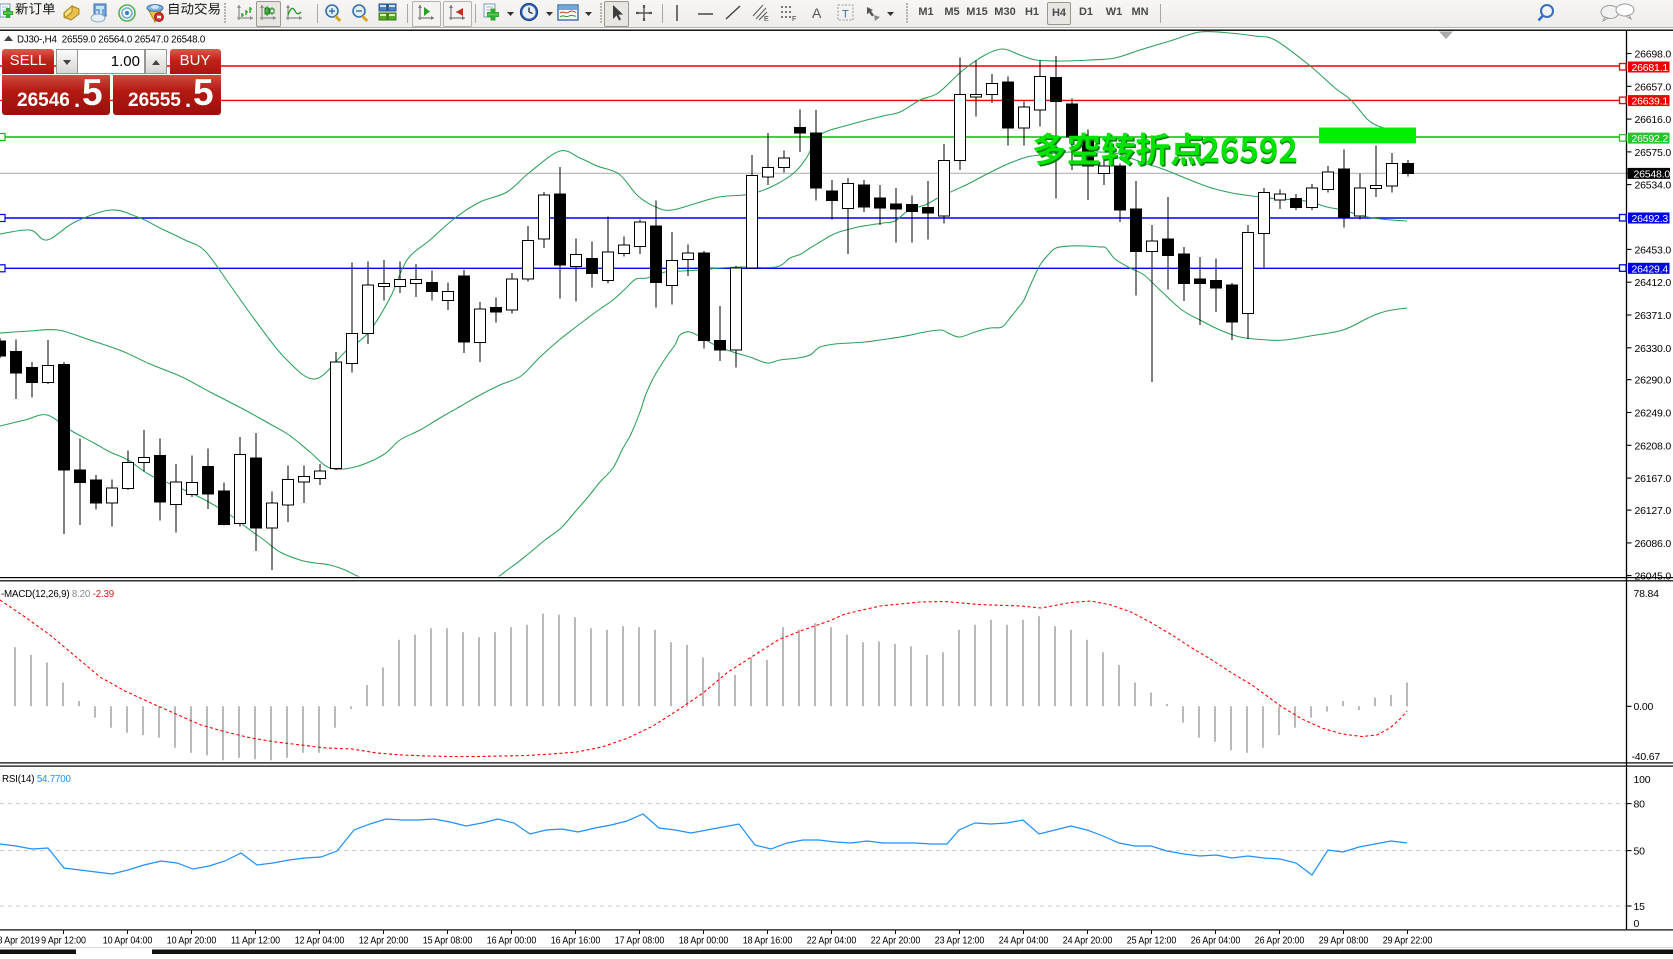 The image size is (1673, 959). I want to click on svg-text: 9 Apr 12:00, so click(63, 941).